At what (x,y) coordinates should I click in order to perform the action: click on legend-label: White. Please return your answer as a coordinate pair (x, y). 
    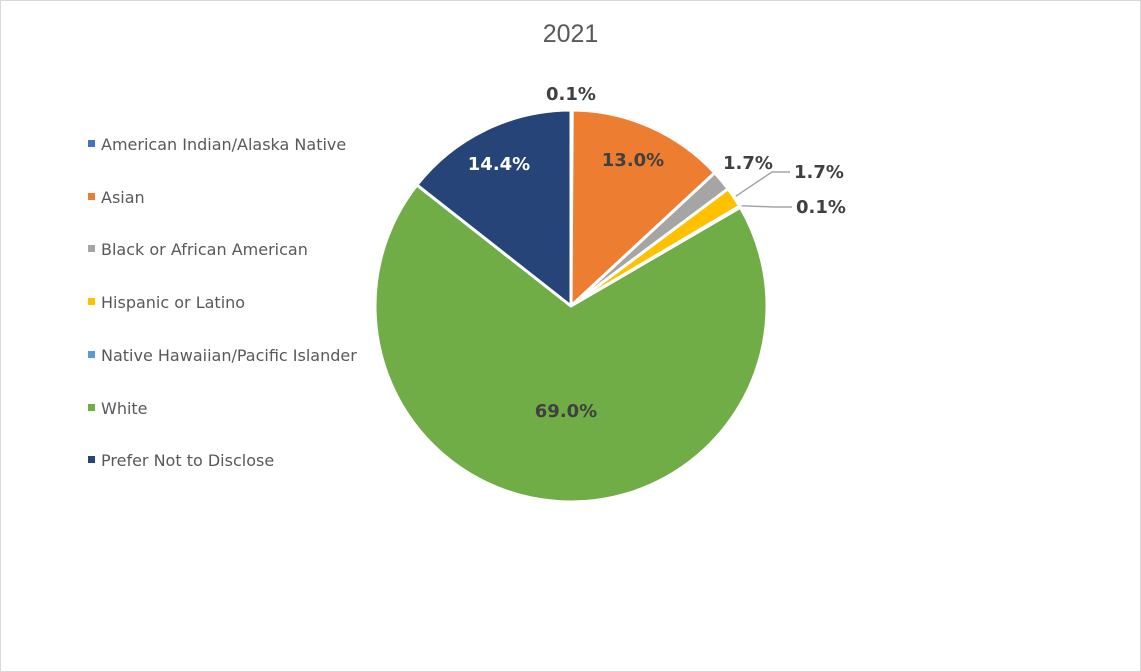
    Looking at the image, I should click on (124, 408).